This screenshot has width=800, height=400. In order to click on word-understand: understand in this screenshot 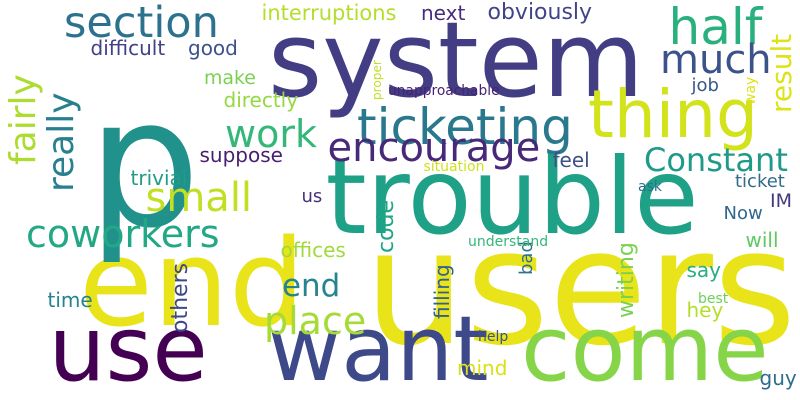, I will do `click(508, 242)`.